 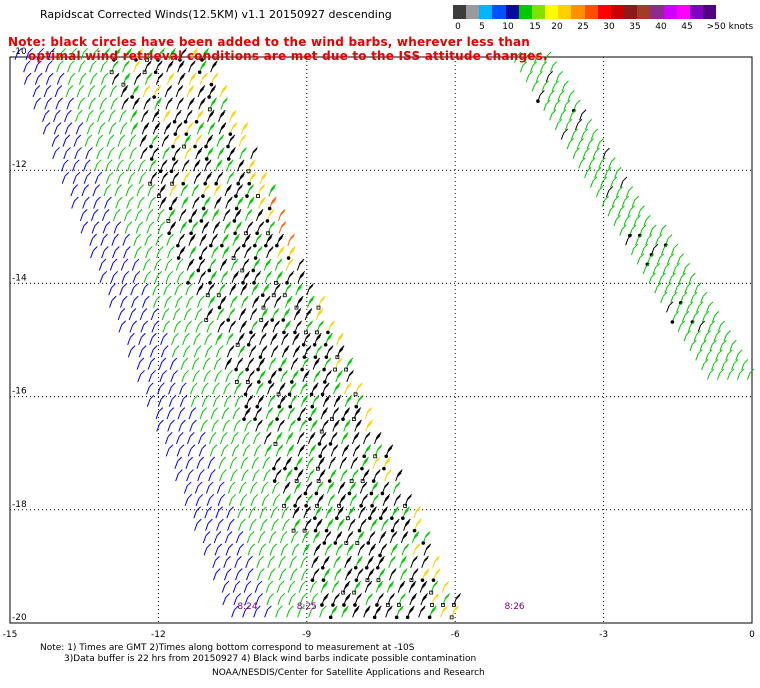 I want to click on lat-tick-label: -14, so click(x=19, y=278).